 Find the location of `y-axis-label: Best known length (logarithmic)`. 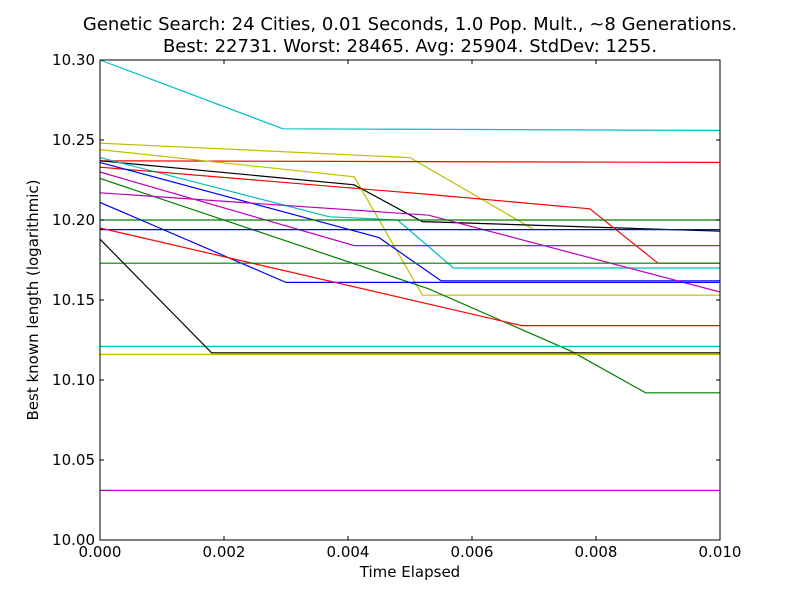

y-axis-label: Best known length (logarithmic) is located at coordinates (33, 300).